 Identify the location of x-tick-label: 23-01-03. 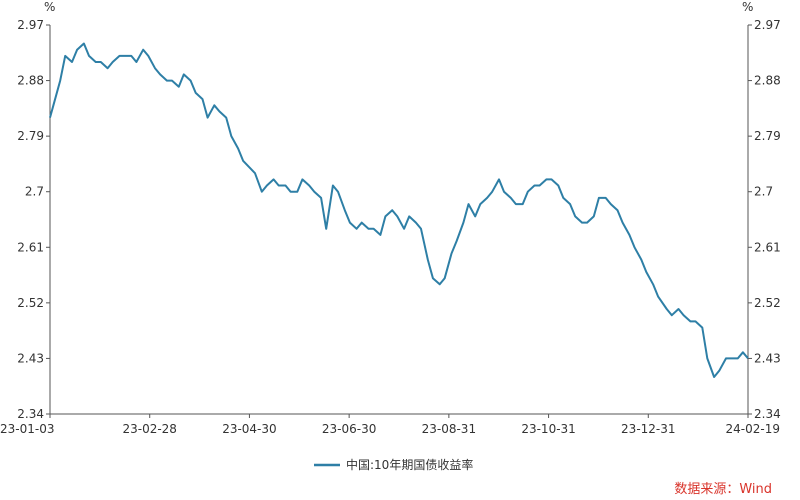
(27, 429).